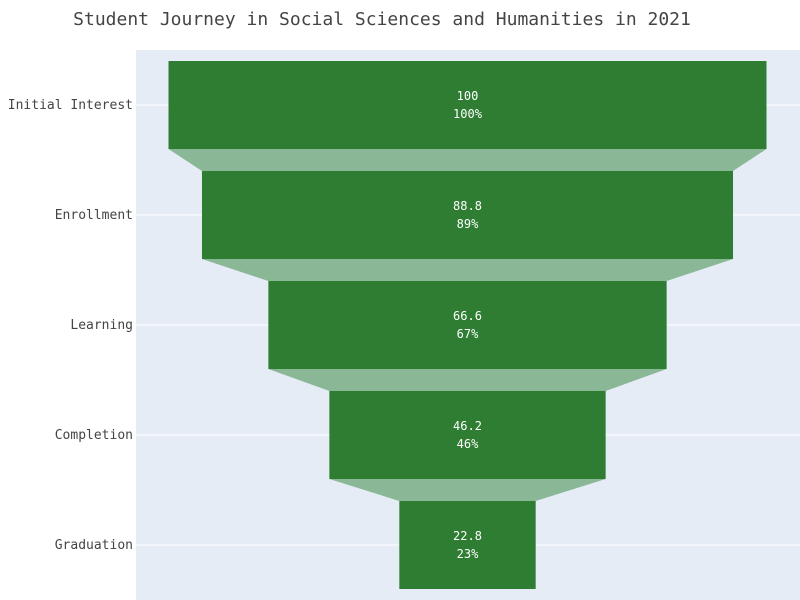  Describe the element at coordinates (94, 435) in the screenshot. I see `category-label: Completion` at that location.